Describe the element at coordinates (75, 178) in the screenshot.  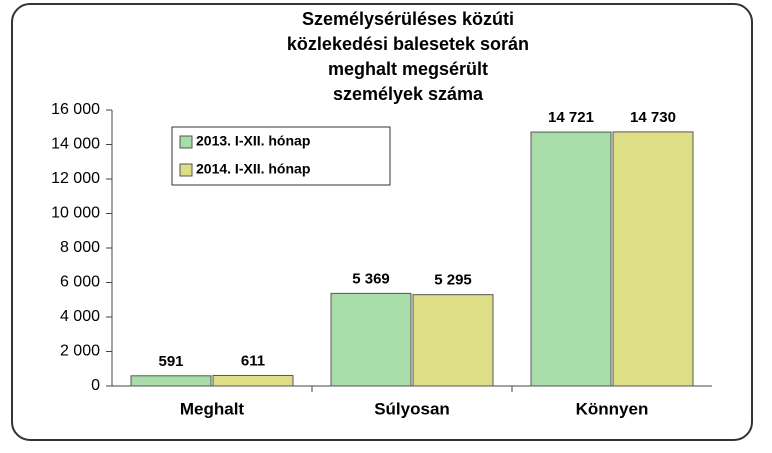
I see `y-tick-label: 12 000` at that location.